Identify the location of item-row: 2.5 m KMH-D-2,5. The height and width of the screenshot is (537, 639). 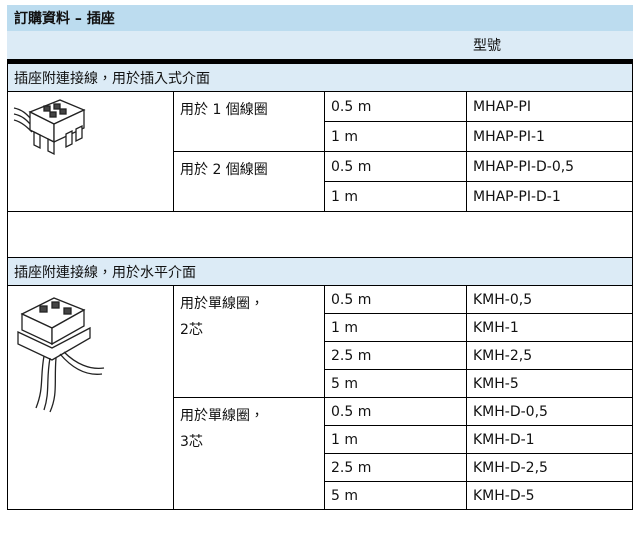
(320, 467).